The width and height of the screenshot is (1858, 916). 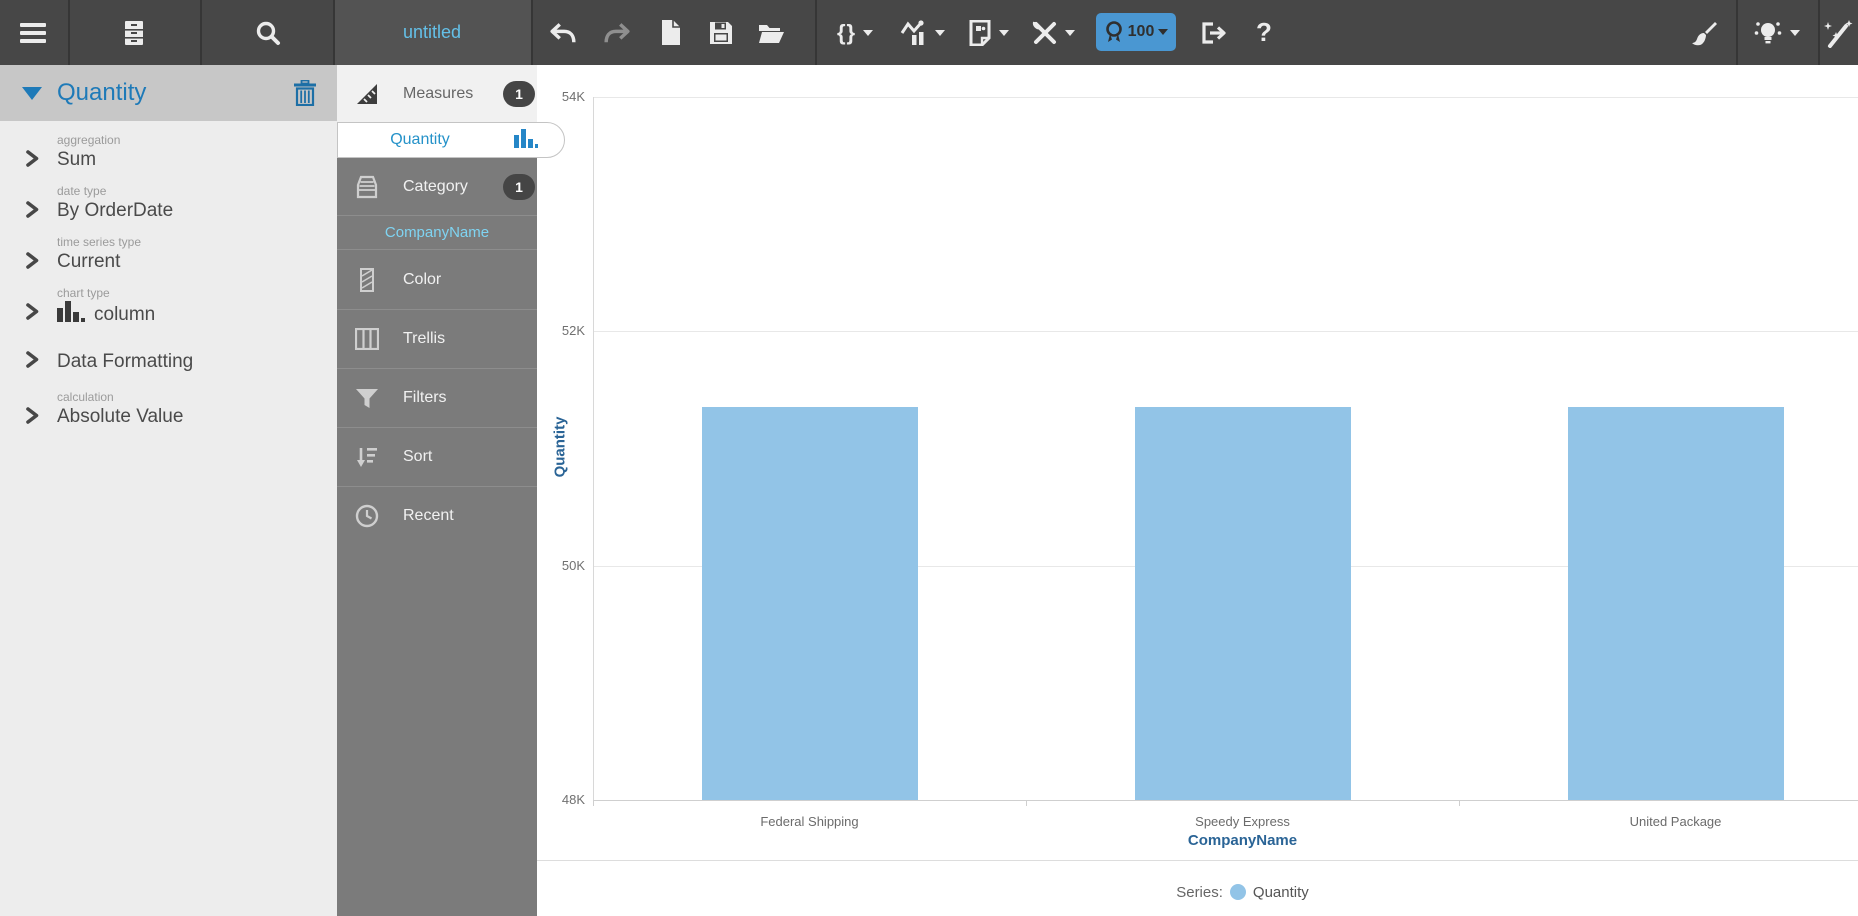 I want to click on score-value: 100, so click(x=1141, y=31).